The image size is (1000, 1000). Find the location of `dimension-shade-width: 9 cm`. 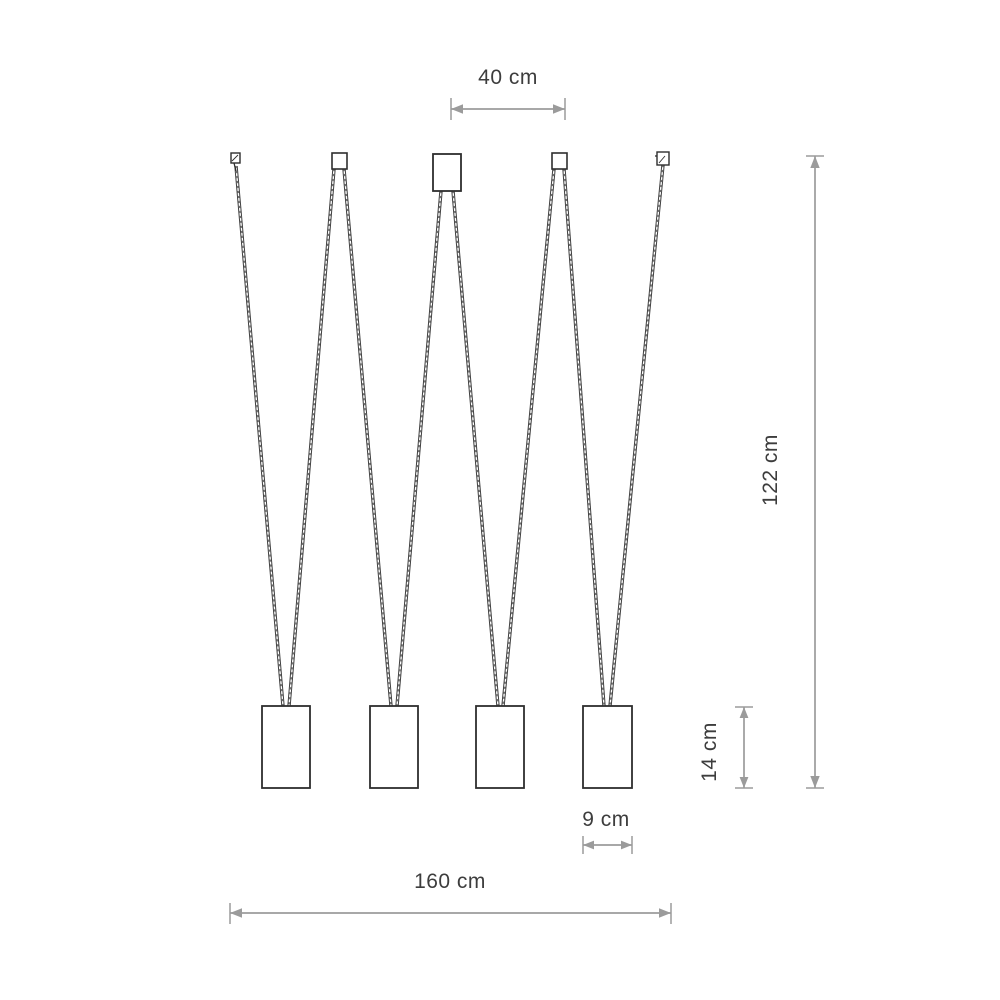

dimension-shade-width: 9 cm is located at coordinates (607, 831).